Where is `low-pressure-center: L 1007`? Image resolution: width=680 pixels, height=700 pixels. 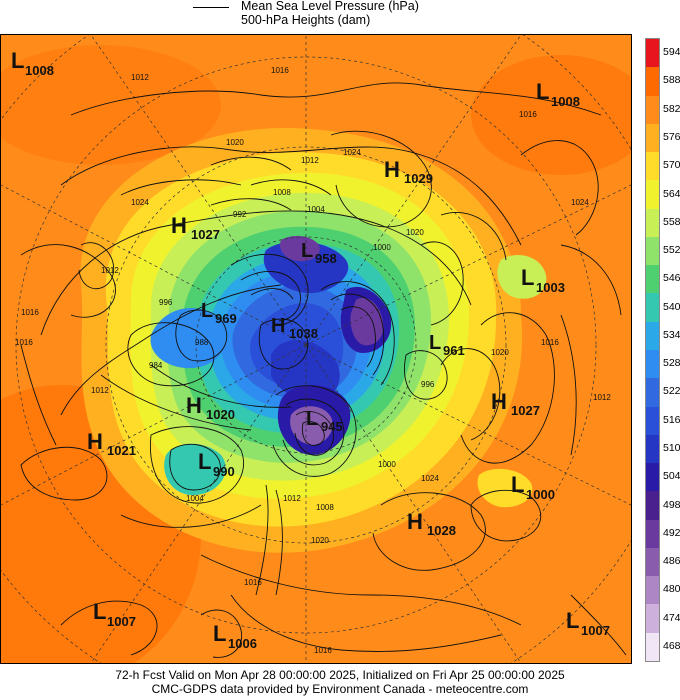 low-pressure-center: L 1007 is located at coordinates (588, 623).